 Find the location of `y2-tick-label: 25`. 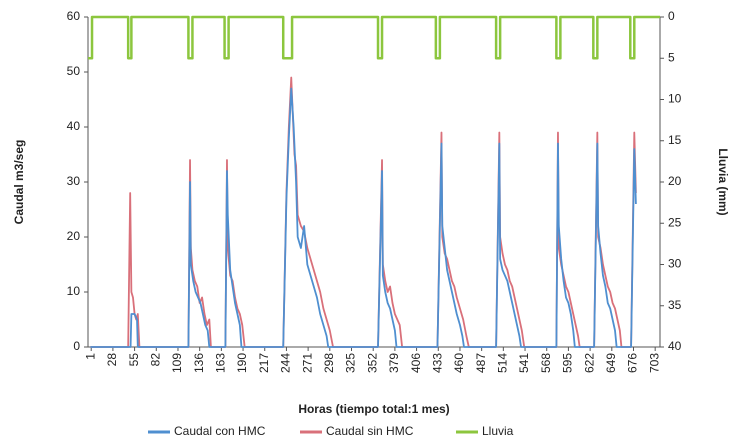

y2-tick-label: 25 is located at coordinates (675, 222).